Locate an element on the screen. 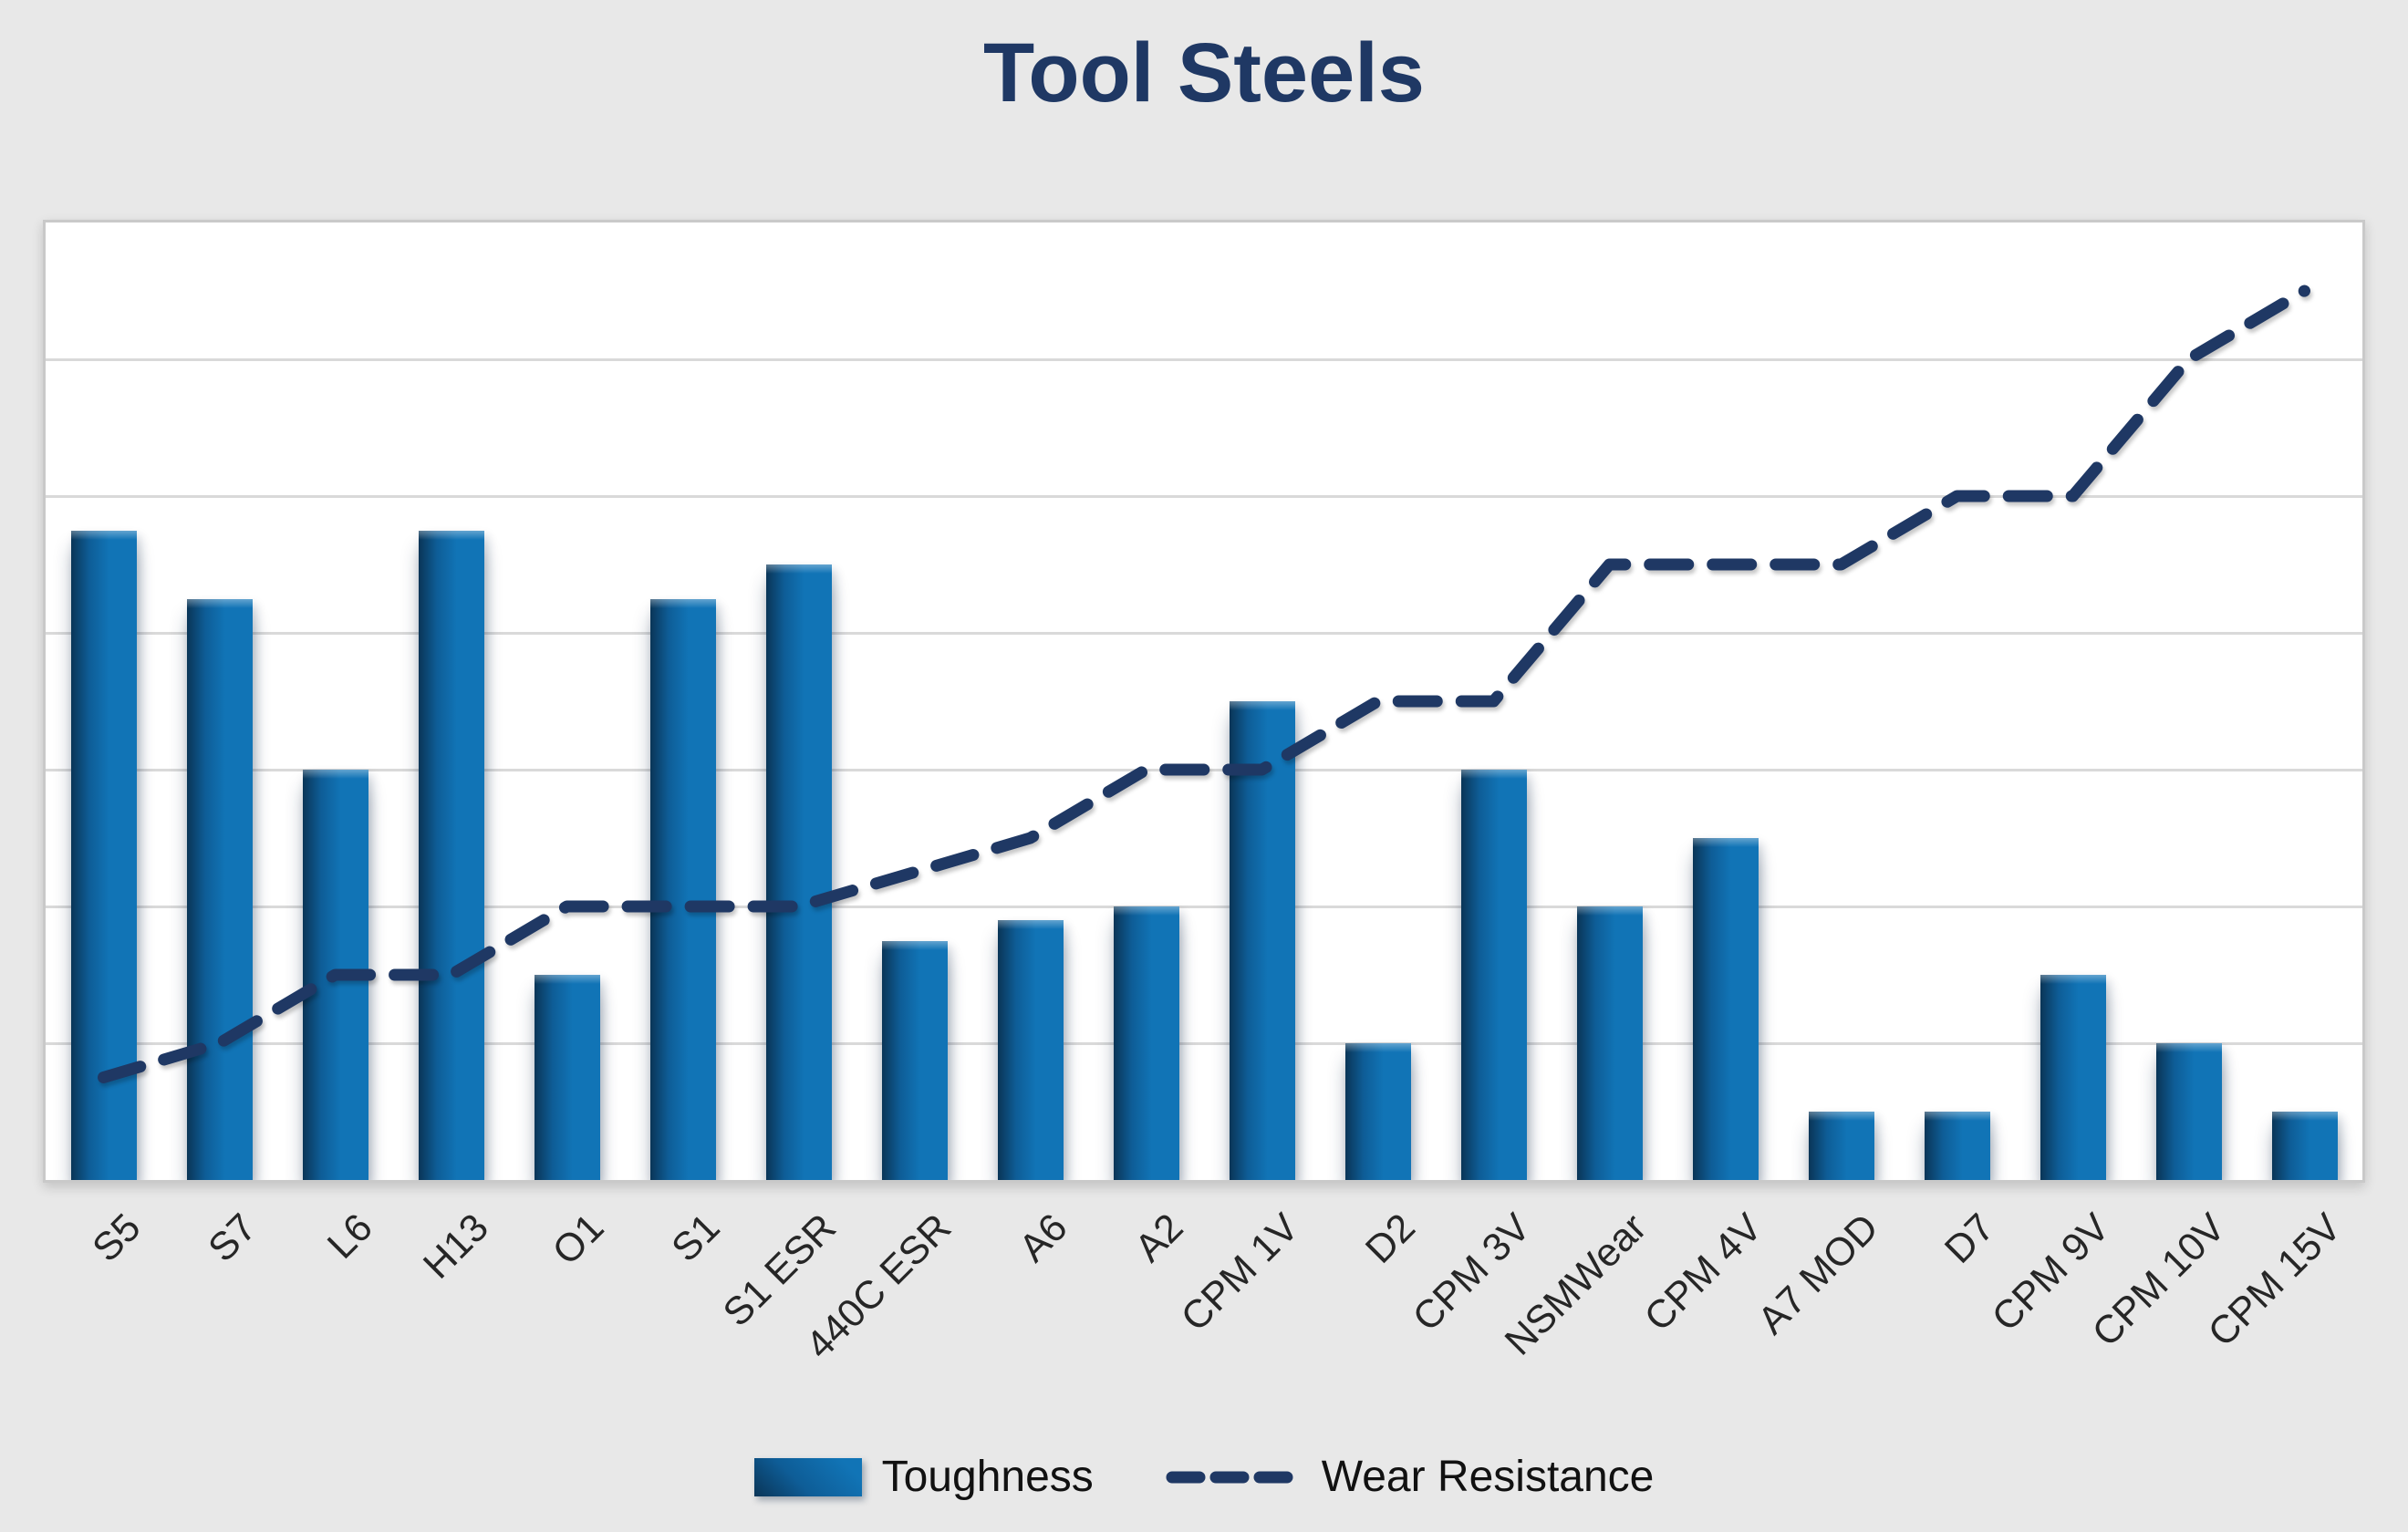 The image size is (2408, 1532). toughness-bar-S1 is located at coordinates (682, 889).